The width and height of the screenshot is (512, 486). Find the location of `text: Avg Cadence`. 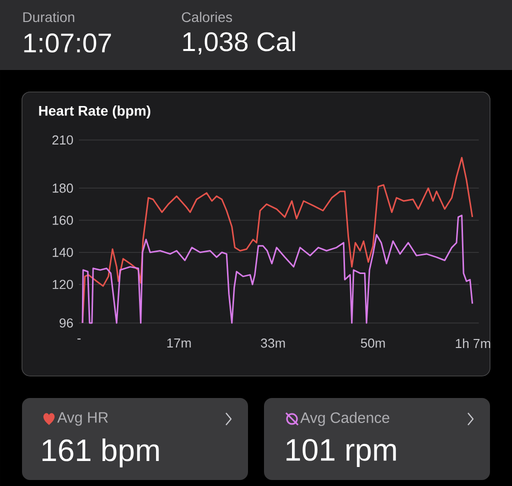

text: Avg Cadence is located at coordinates (345, 419).